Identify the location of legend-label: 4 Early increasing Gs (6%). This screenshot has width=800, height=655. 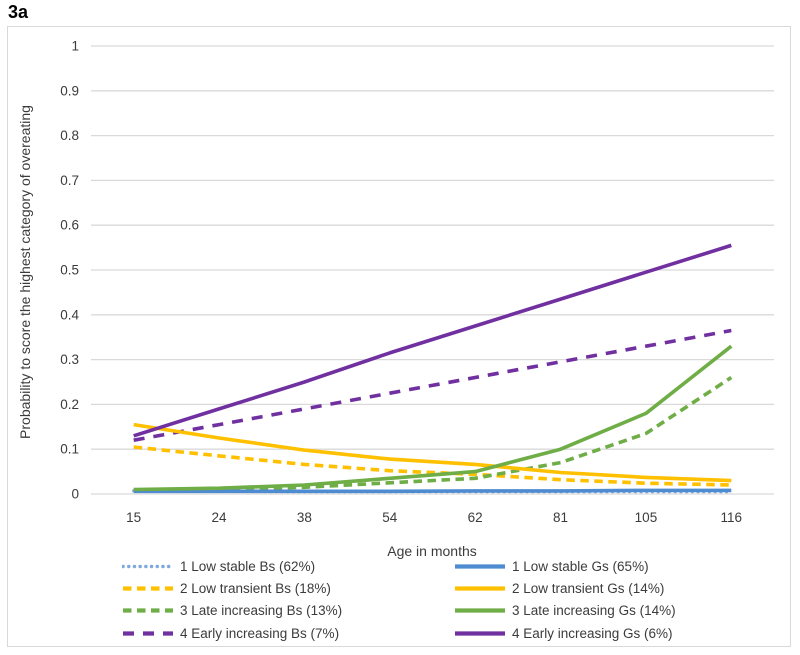
(592, 633).